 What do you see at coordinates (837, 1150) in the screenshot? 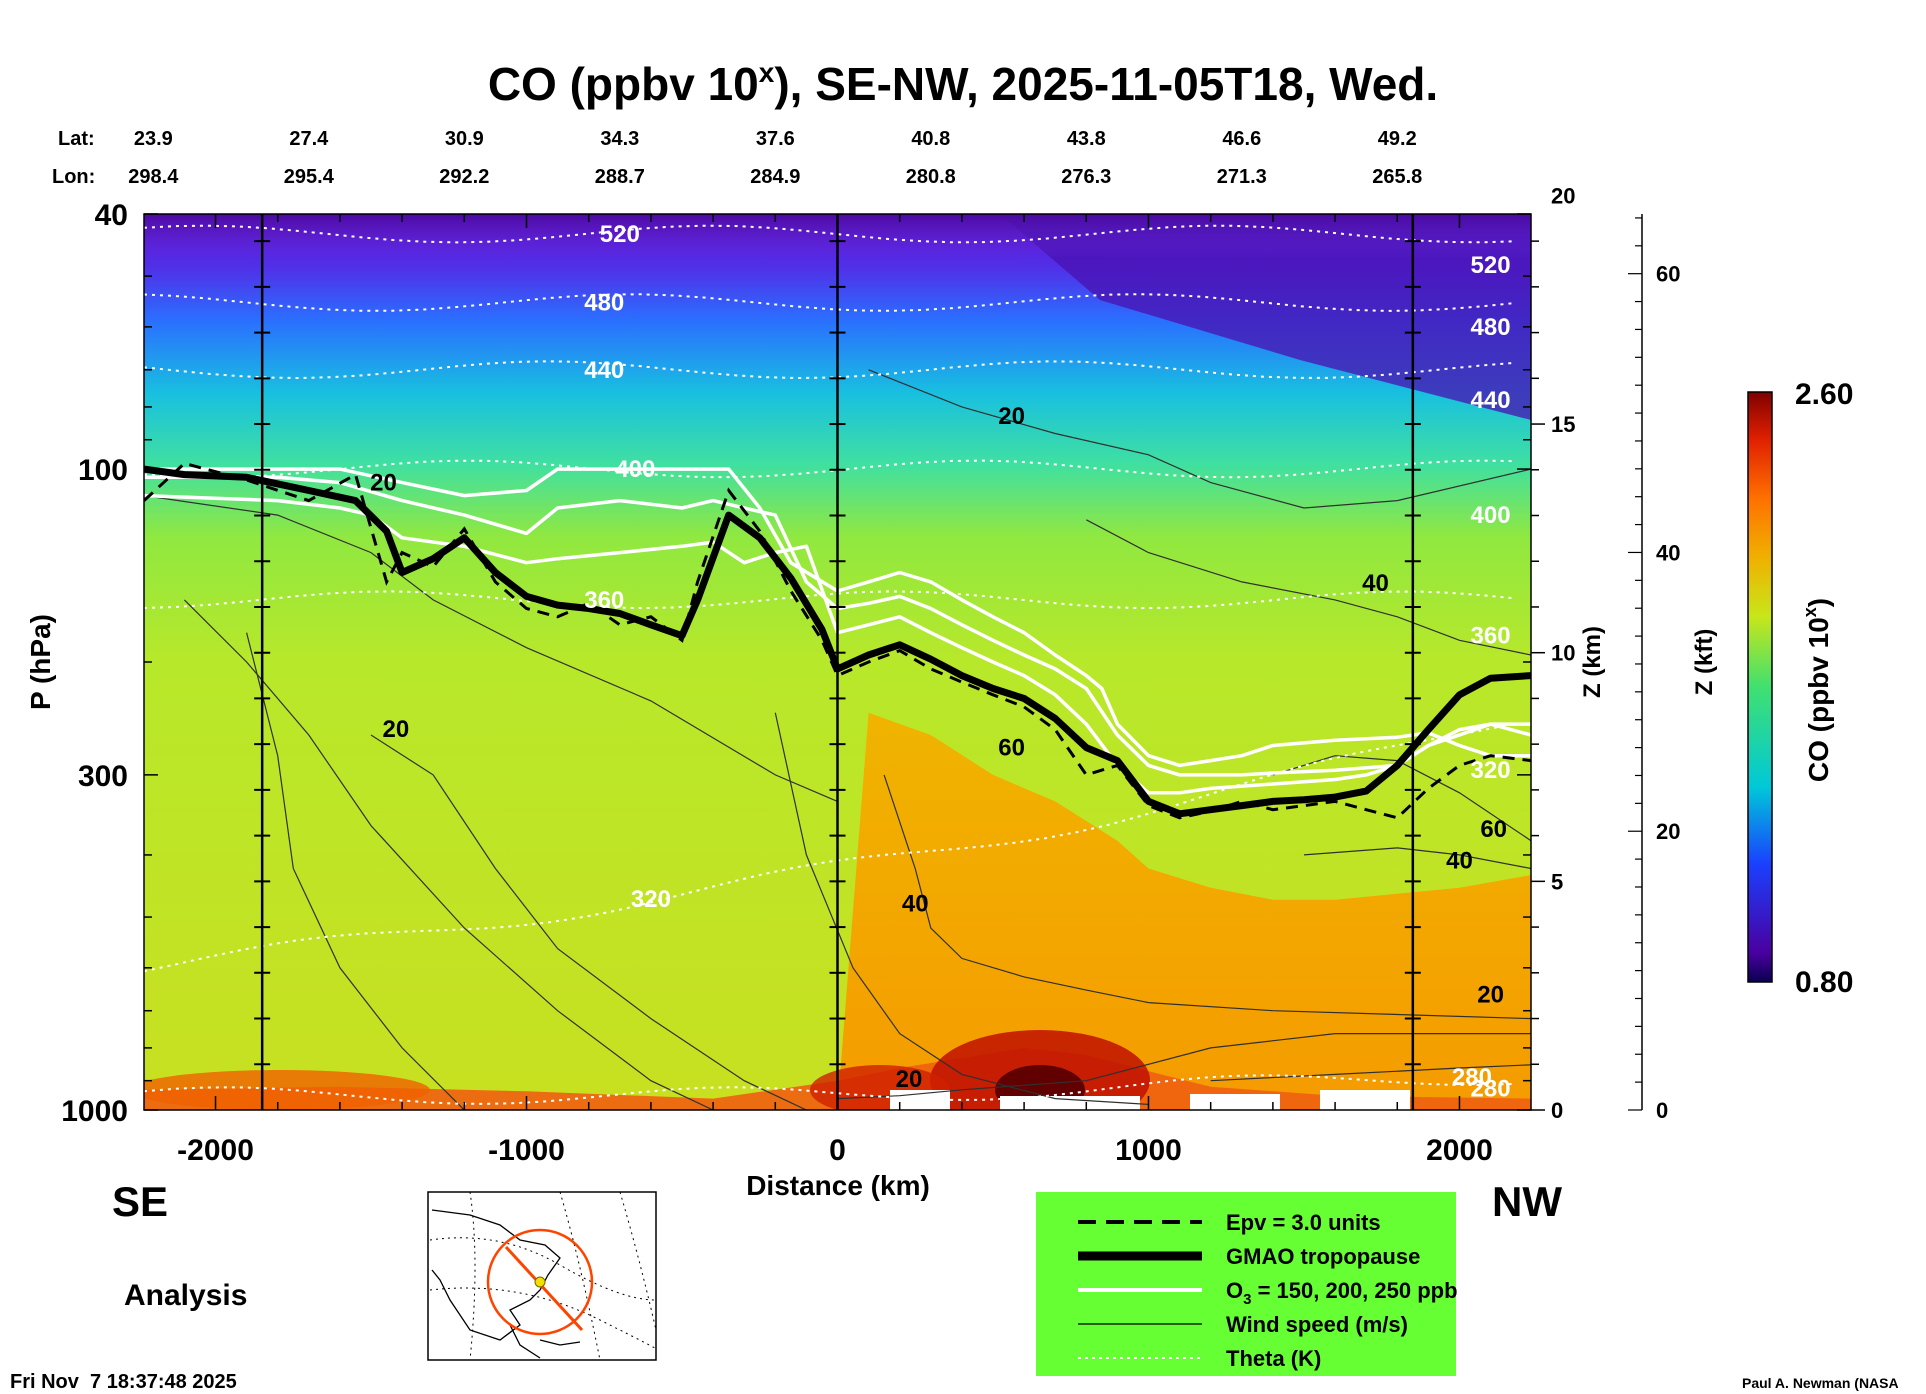
I see `distance-tick-label: 0` at bounding box center [837, 1150].